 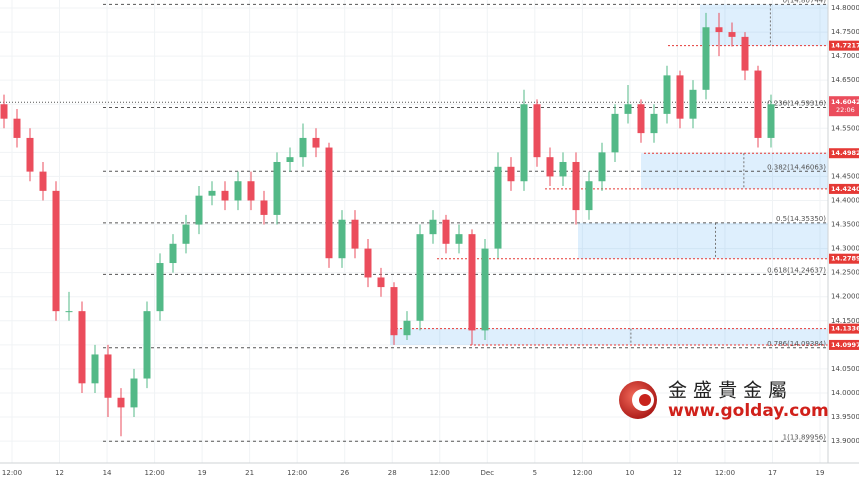 What do you see at coordinates (845, 176) in the screenshot?
I see `y-tick-label: 14.45000` at bounding box center [845, 176].